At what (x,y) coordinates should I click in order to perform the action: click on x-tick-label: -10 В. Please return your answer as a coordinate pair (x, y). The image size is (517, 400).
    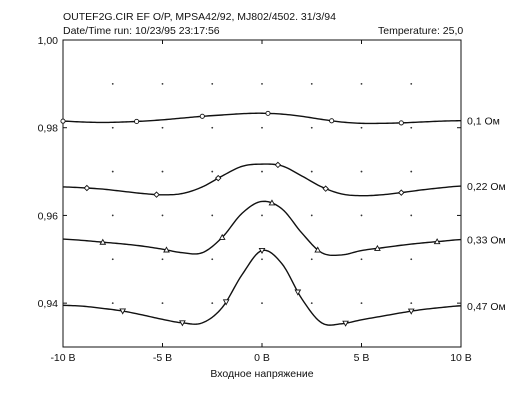
    Looking at the image, I should click on (62, 358).